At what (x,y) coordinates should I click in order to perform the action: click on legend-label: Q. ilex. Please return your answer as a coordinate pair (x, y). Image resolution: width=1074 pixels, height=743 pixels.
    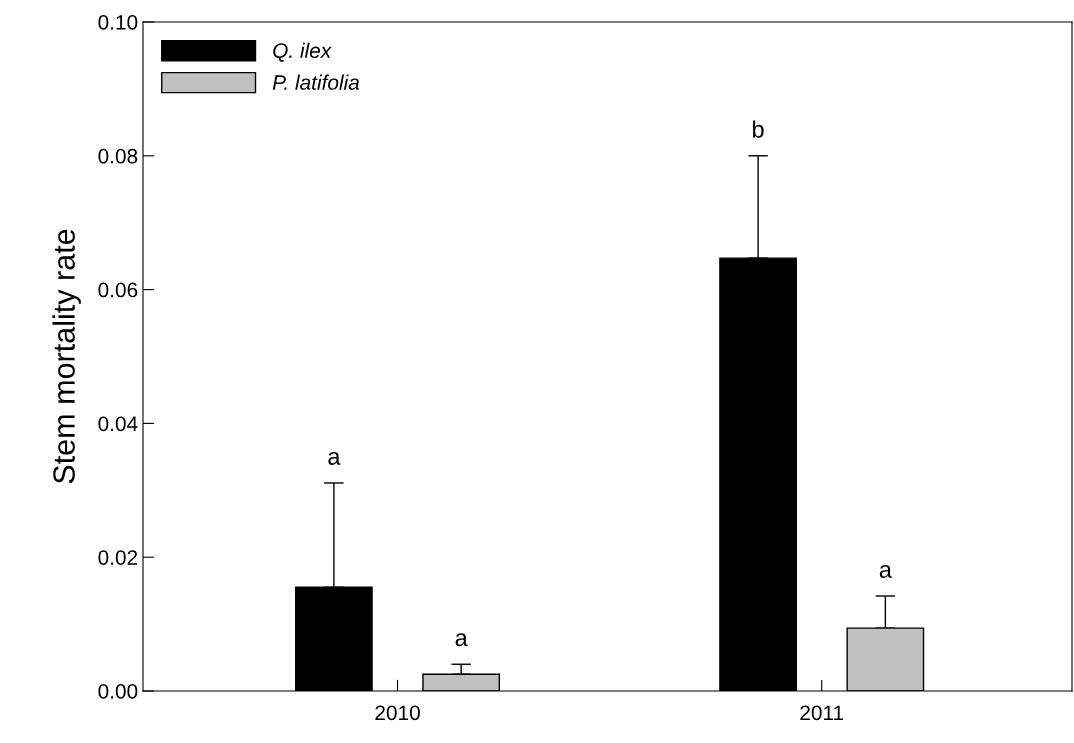
    Looking at the image, I should click on (302, 52).